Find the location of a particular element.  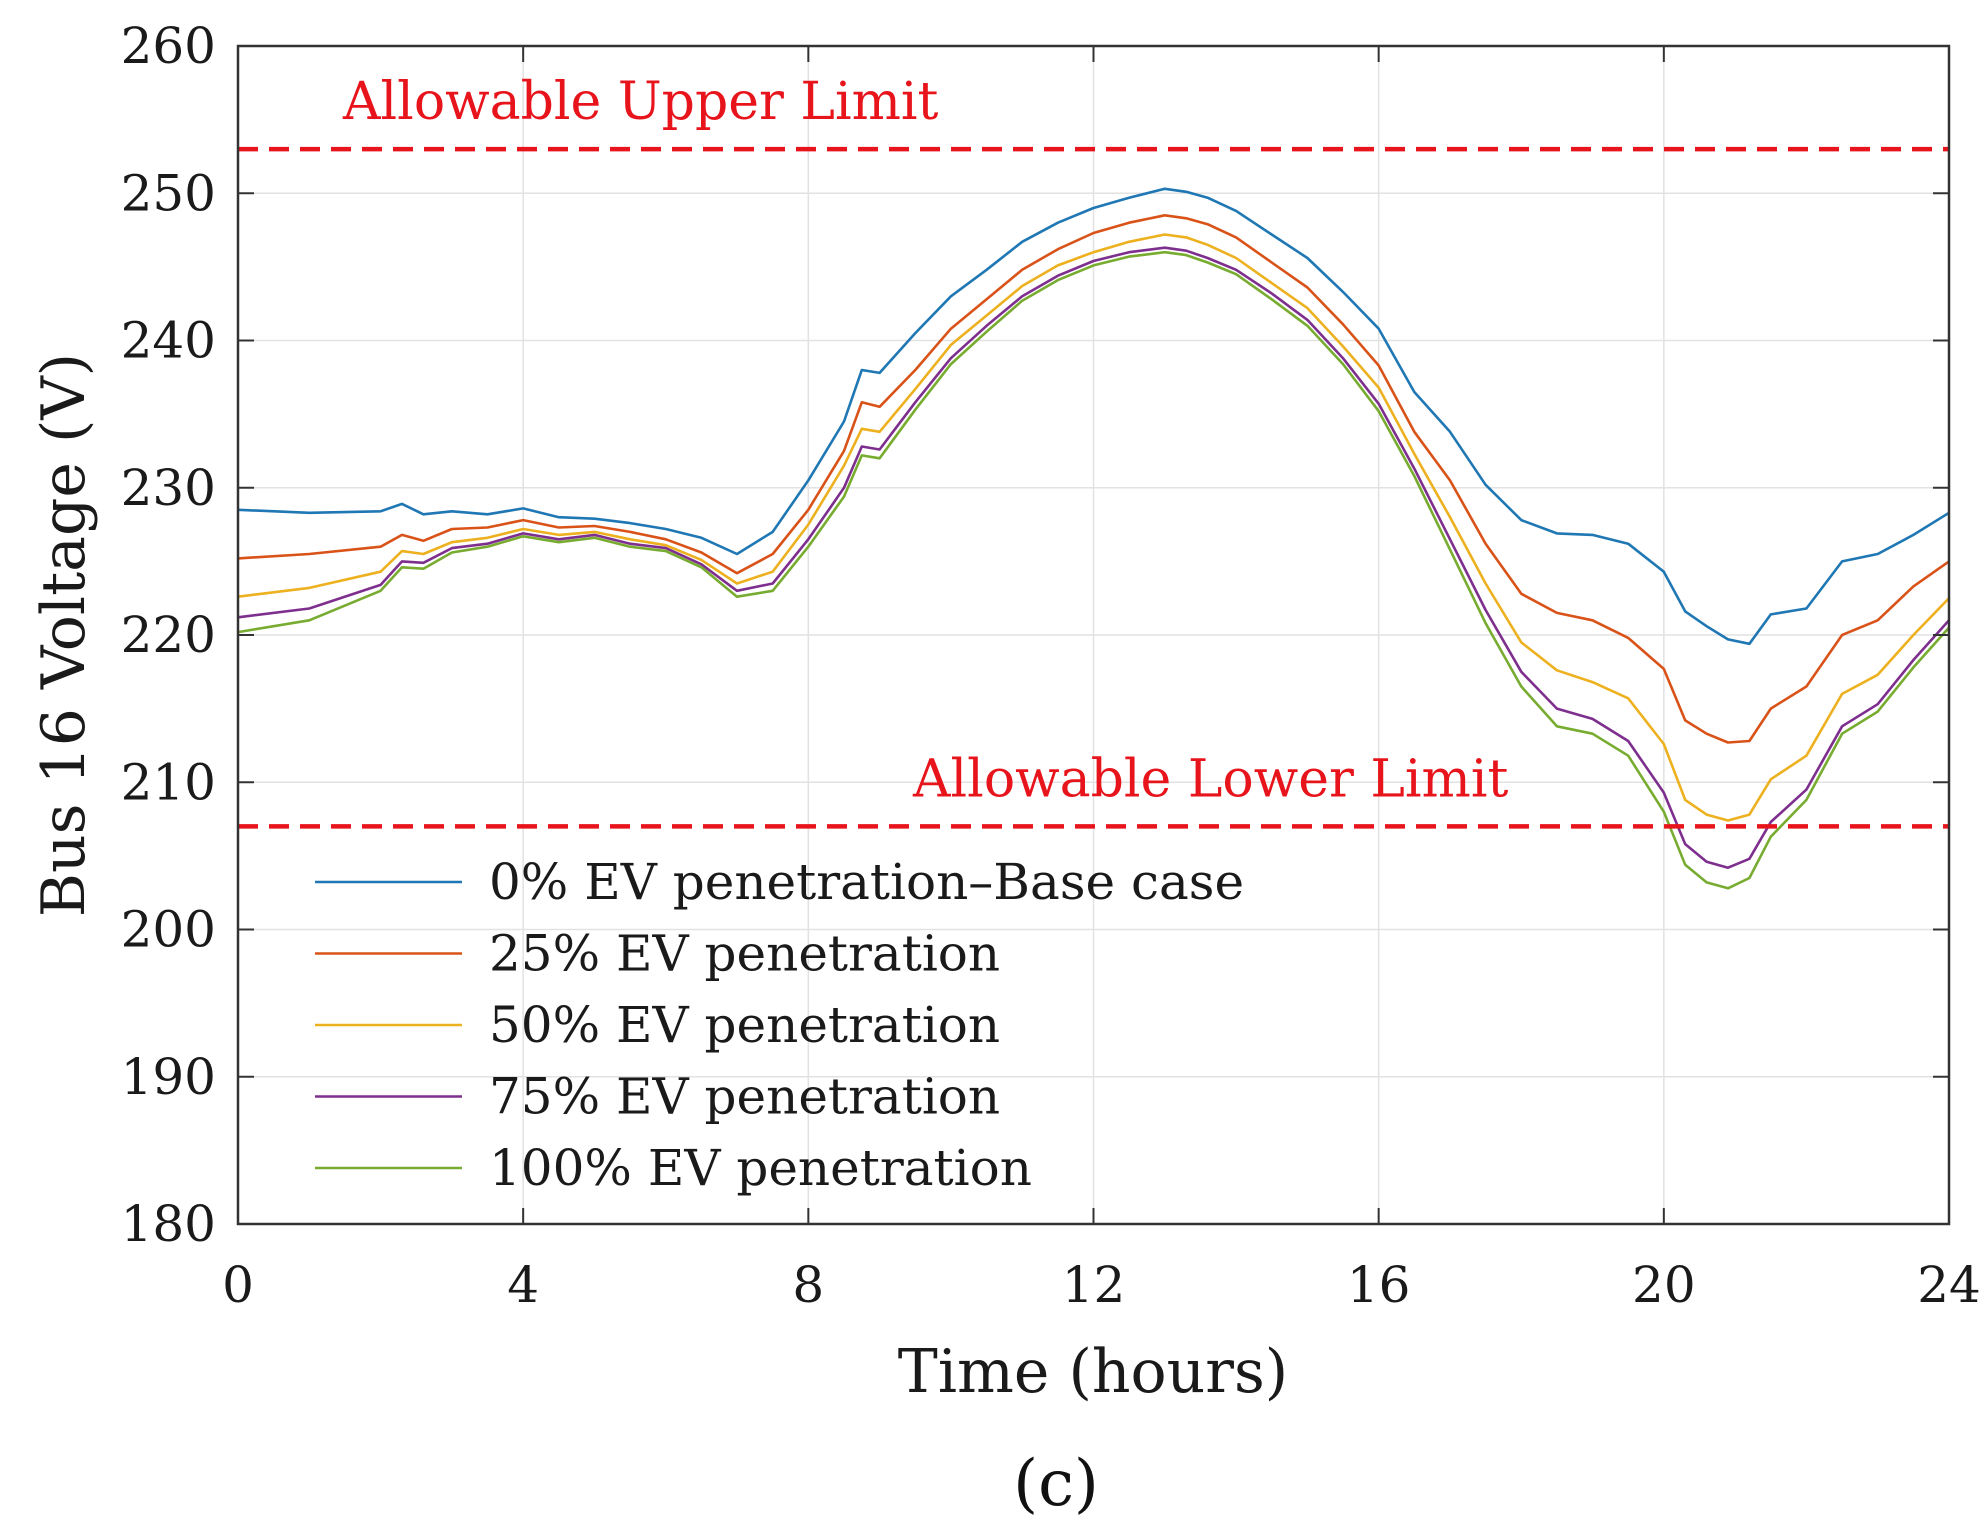

y-tick-label: 260 is located at coordinates (168, 46).